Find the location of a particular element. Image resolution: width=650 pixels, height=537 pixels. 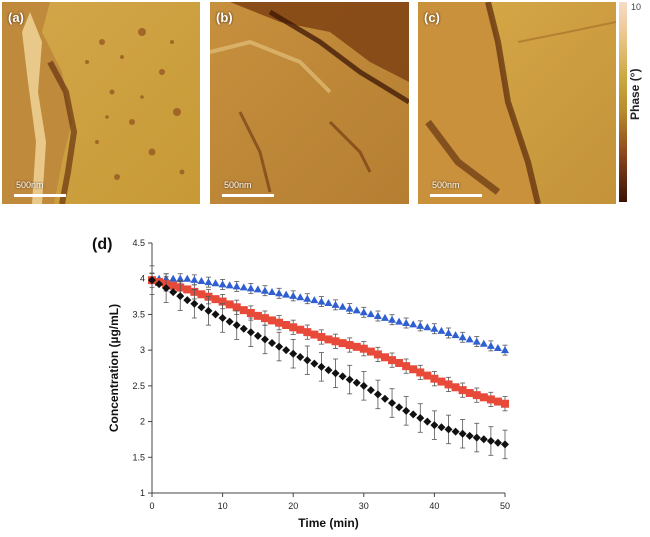

y-tick-label: 2.5 is located at coordinates (138, 386).